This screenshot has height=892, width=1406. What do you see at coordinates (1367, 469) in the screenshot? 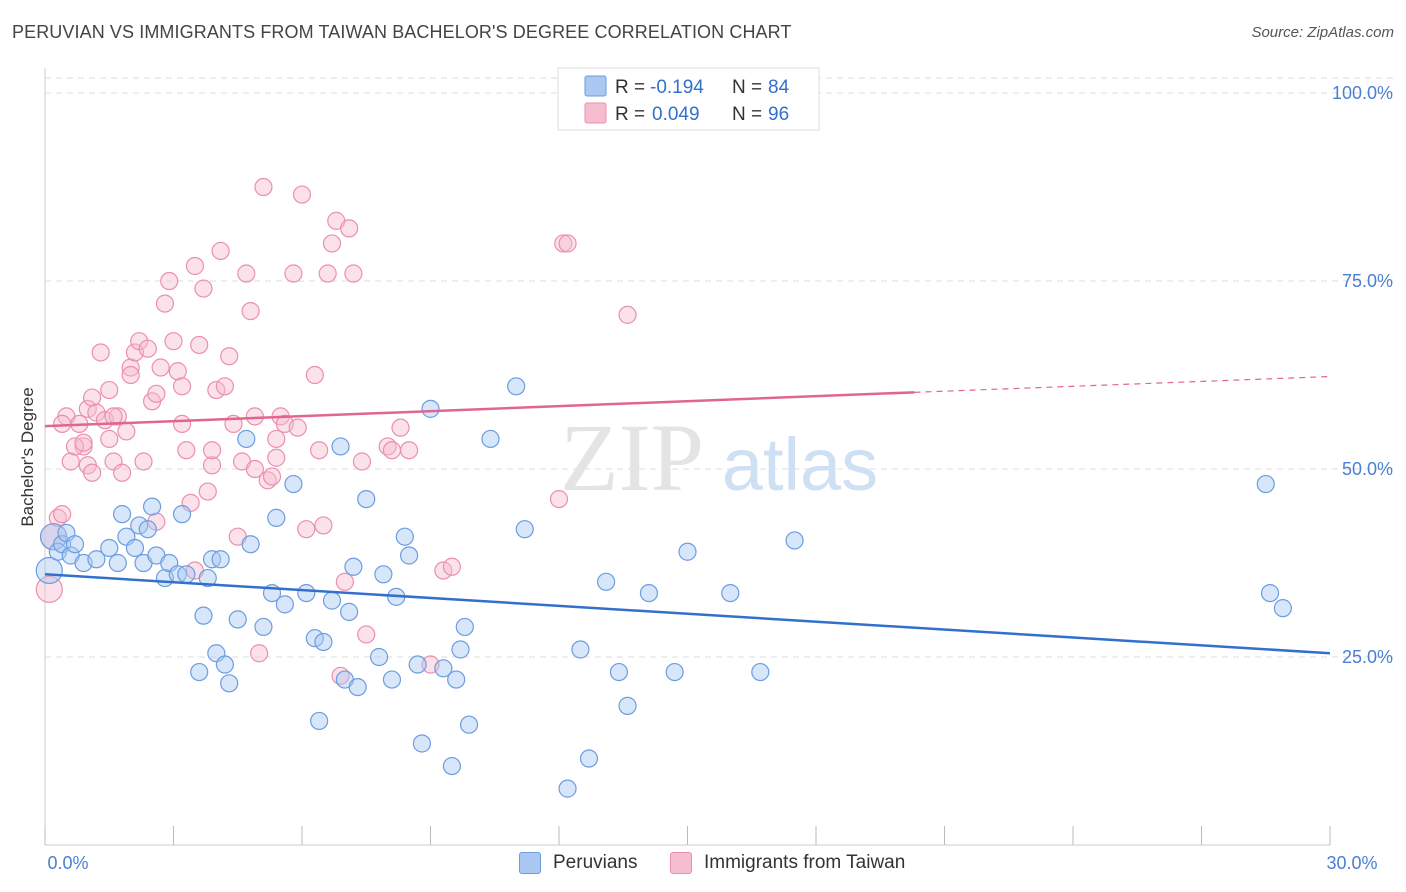
I see `y-tick-label: 50.0%` at bounding box center [1367, 469].